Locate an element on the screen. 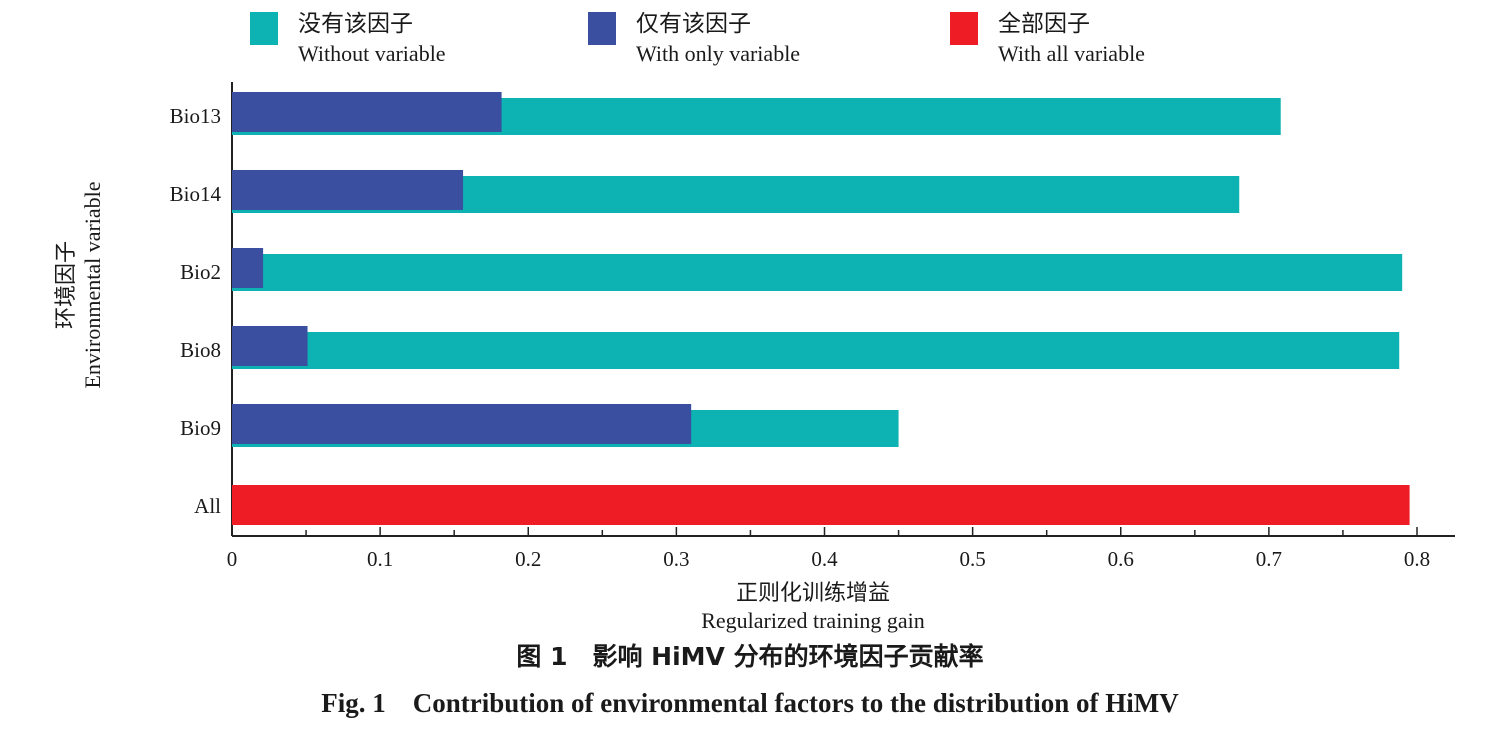  x-tick-label: 0.3 is located at coordinates (676, 559).